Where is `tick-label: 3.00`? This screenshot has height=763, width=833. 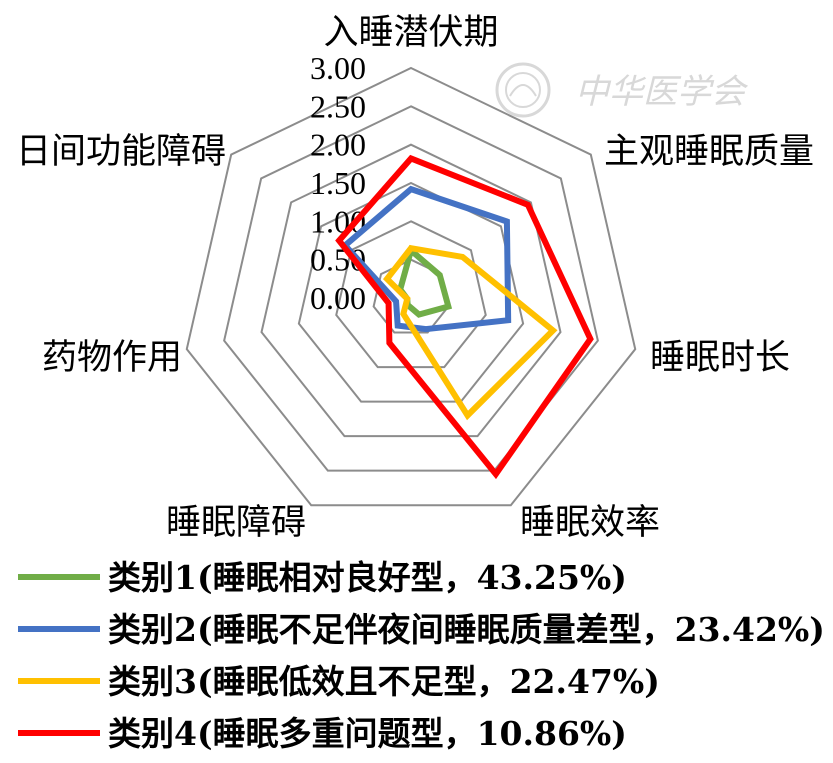
tick-label: 3.00 is located at coordinates (338, 68).